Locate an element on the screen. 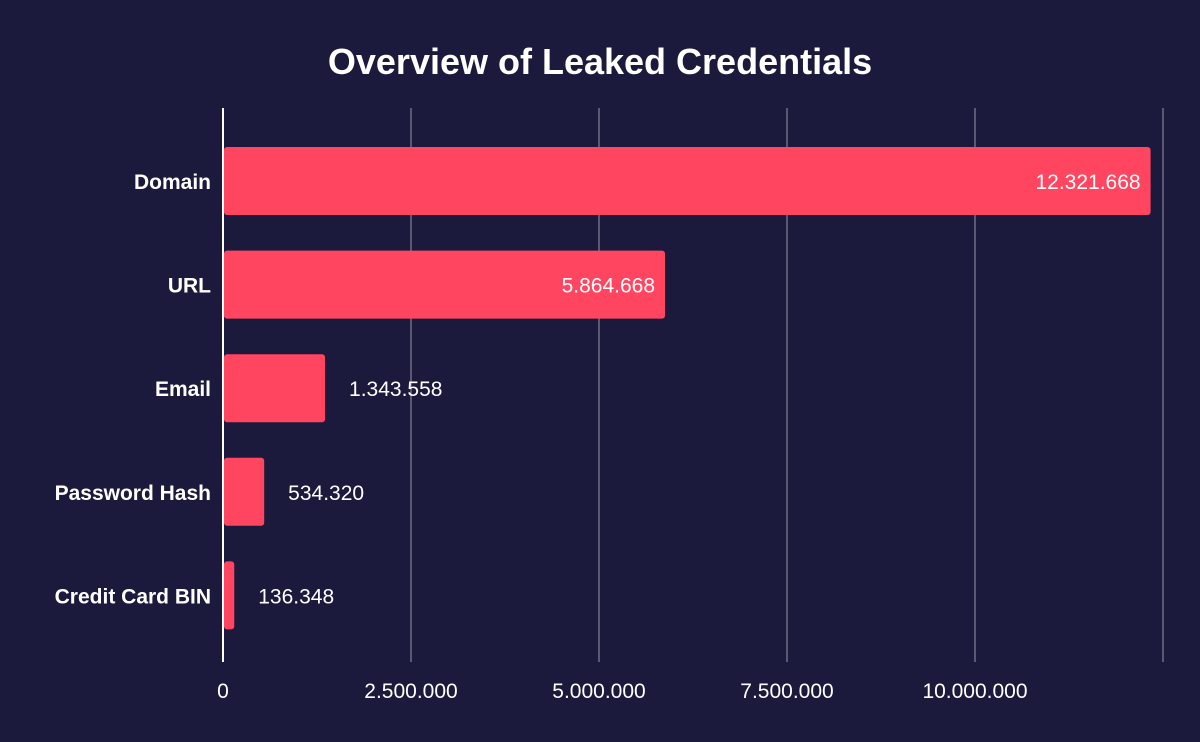 Image resolution: width=1200 pixels, height=742 pixels. x-tick-label: 0 is located at coordinates (223, 691).